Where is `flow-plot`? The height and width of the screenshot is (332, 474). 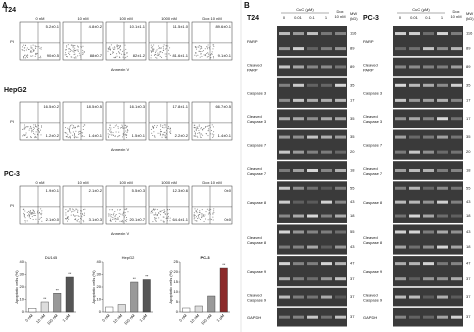
flow-plot is located at coordinates (83, 205).